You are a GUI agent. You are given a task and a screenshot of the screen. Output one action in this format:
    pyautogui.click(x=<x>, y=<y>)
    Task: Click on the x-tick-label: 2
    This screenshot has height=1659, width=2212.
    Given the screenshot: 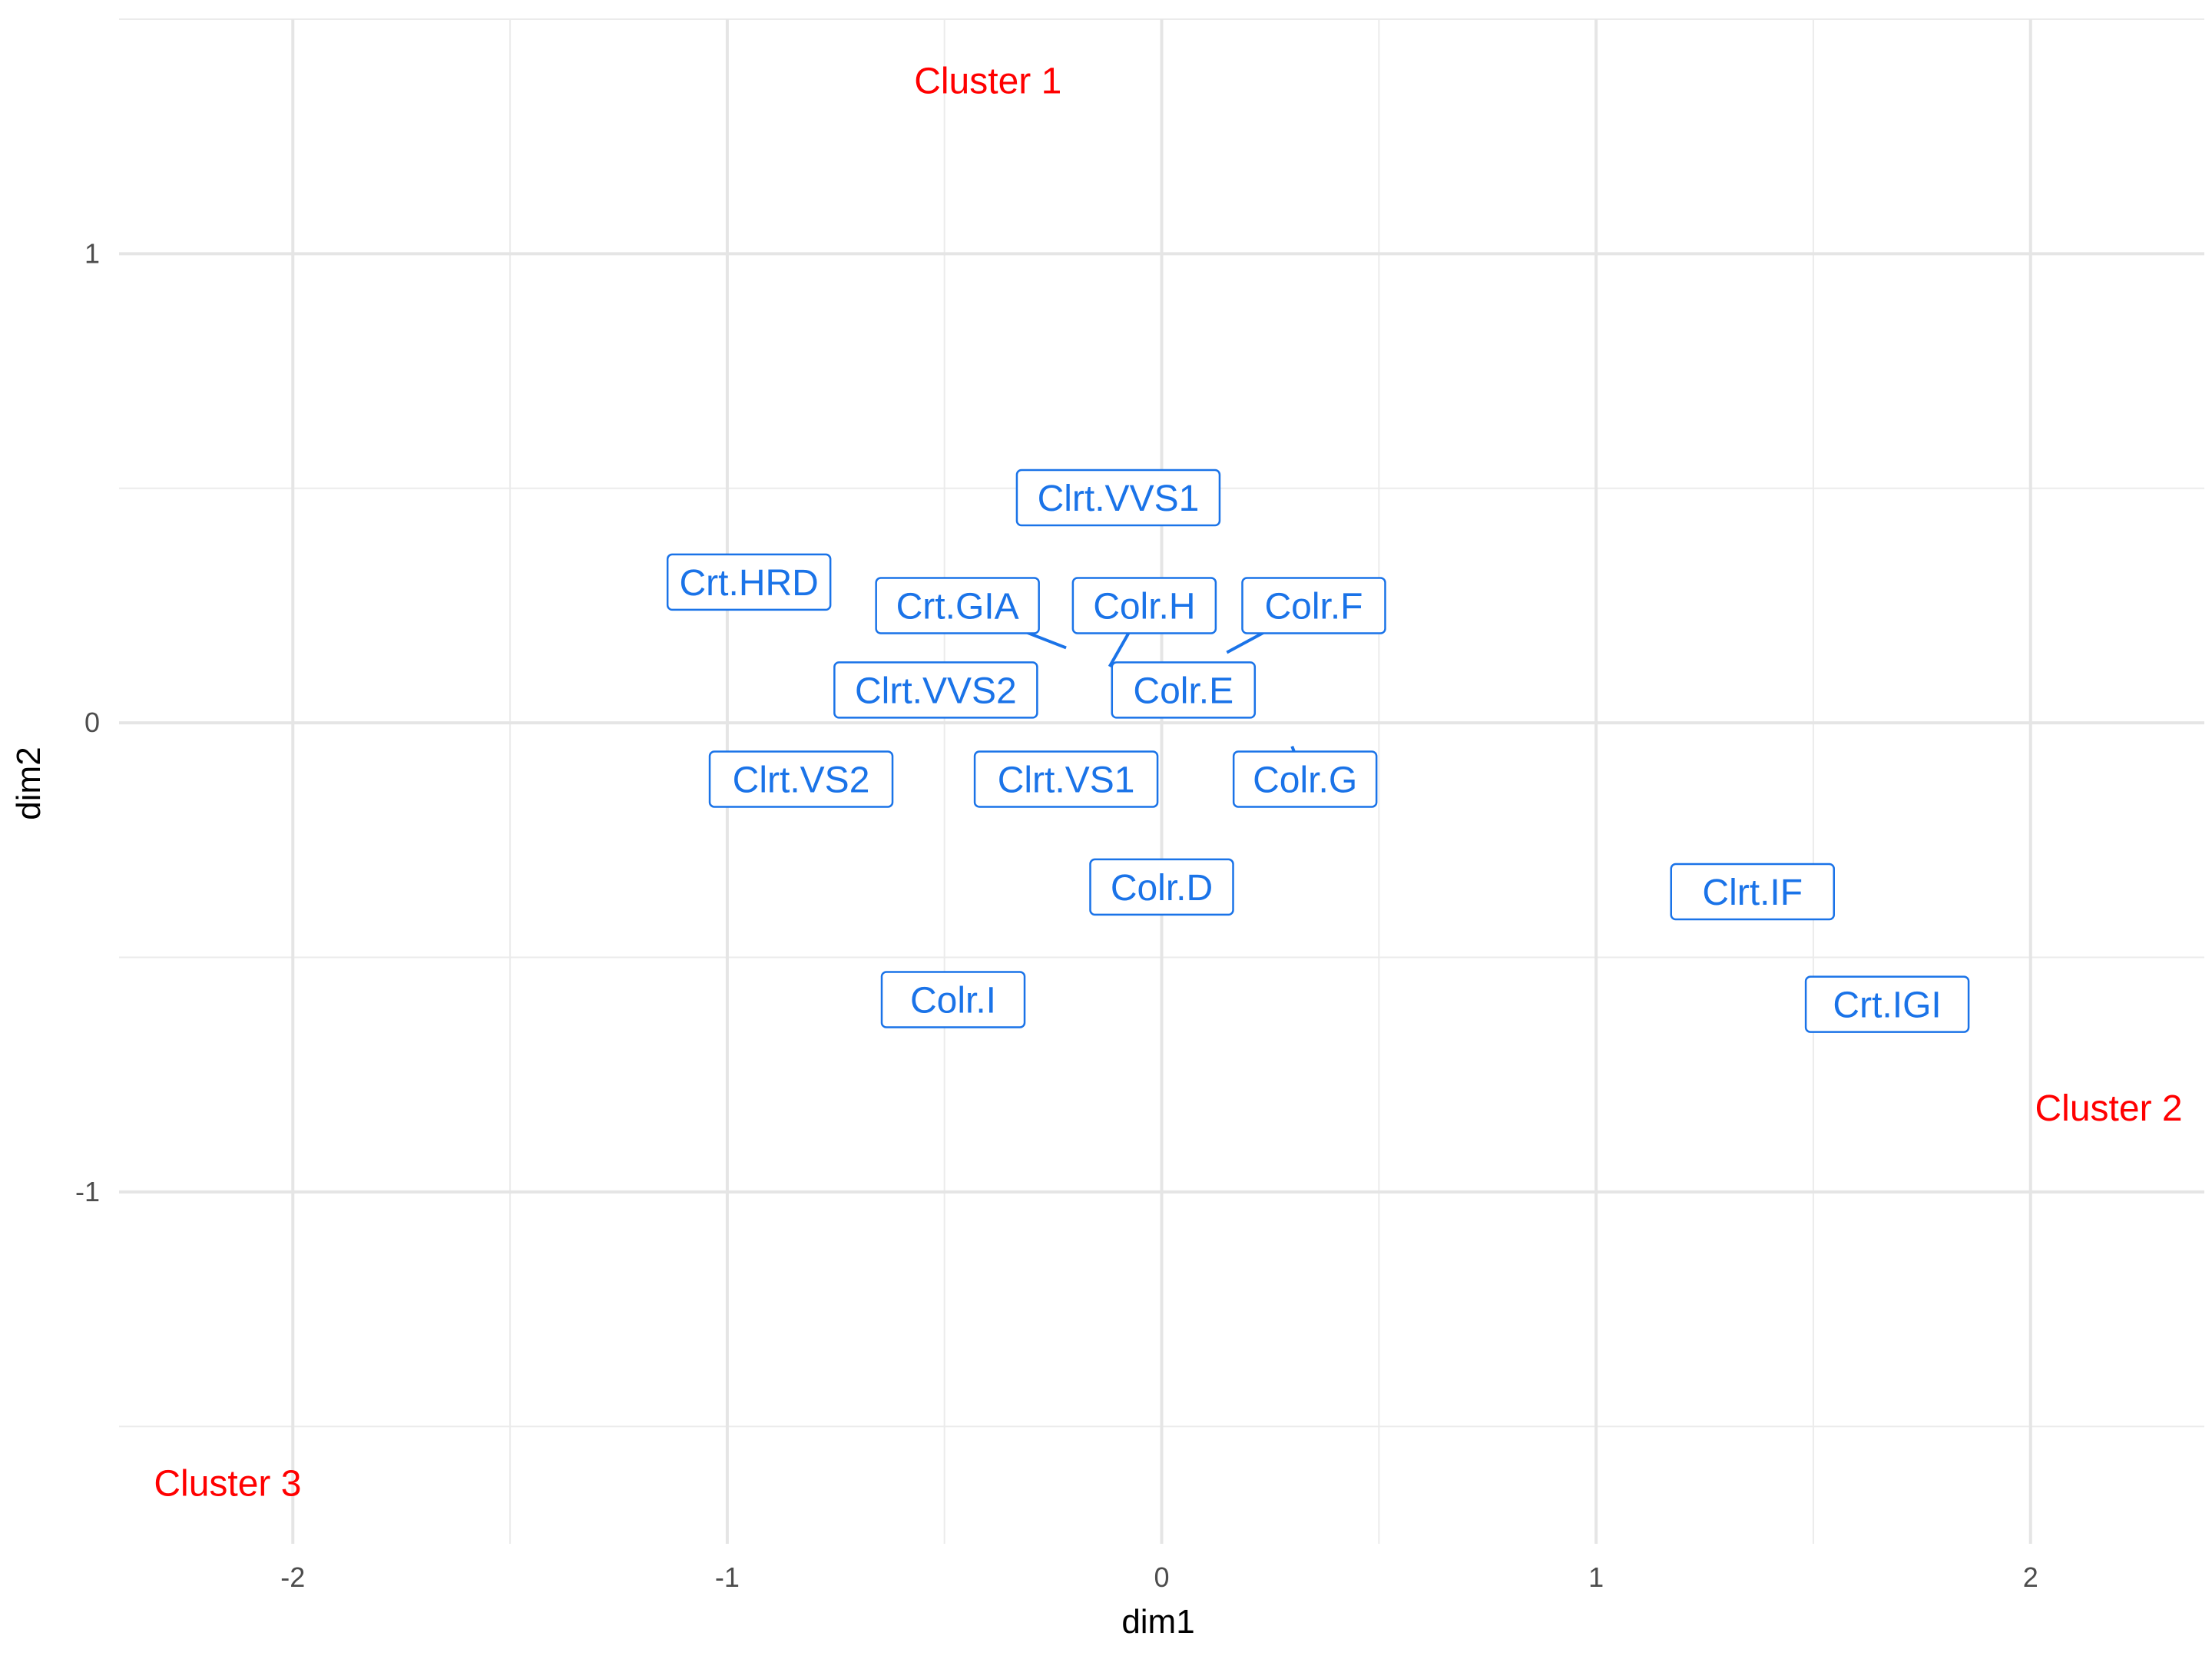 What is the action you would take?
    pyautogui.click(x=2031, y=1577)
    